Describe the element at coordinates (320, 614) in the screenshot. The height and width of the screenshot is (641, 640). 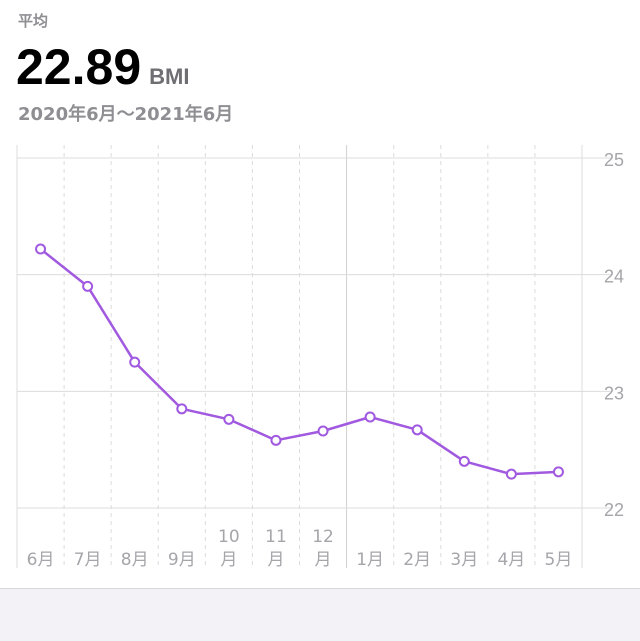
I see `bottom-bar` at that location.